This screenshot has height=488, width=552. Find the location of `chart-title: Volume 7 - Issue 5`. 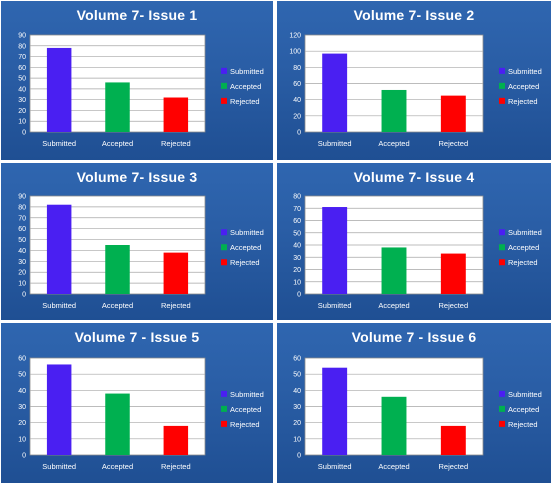

chart-title: Volume 7 - Issue 5 is located at coordinates (137, 337).